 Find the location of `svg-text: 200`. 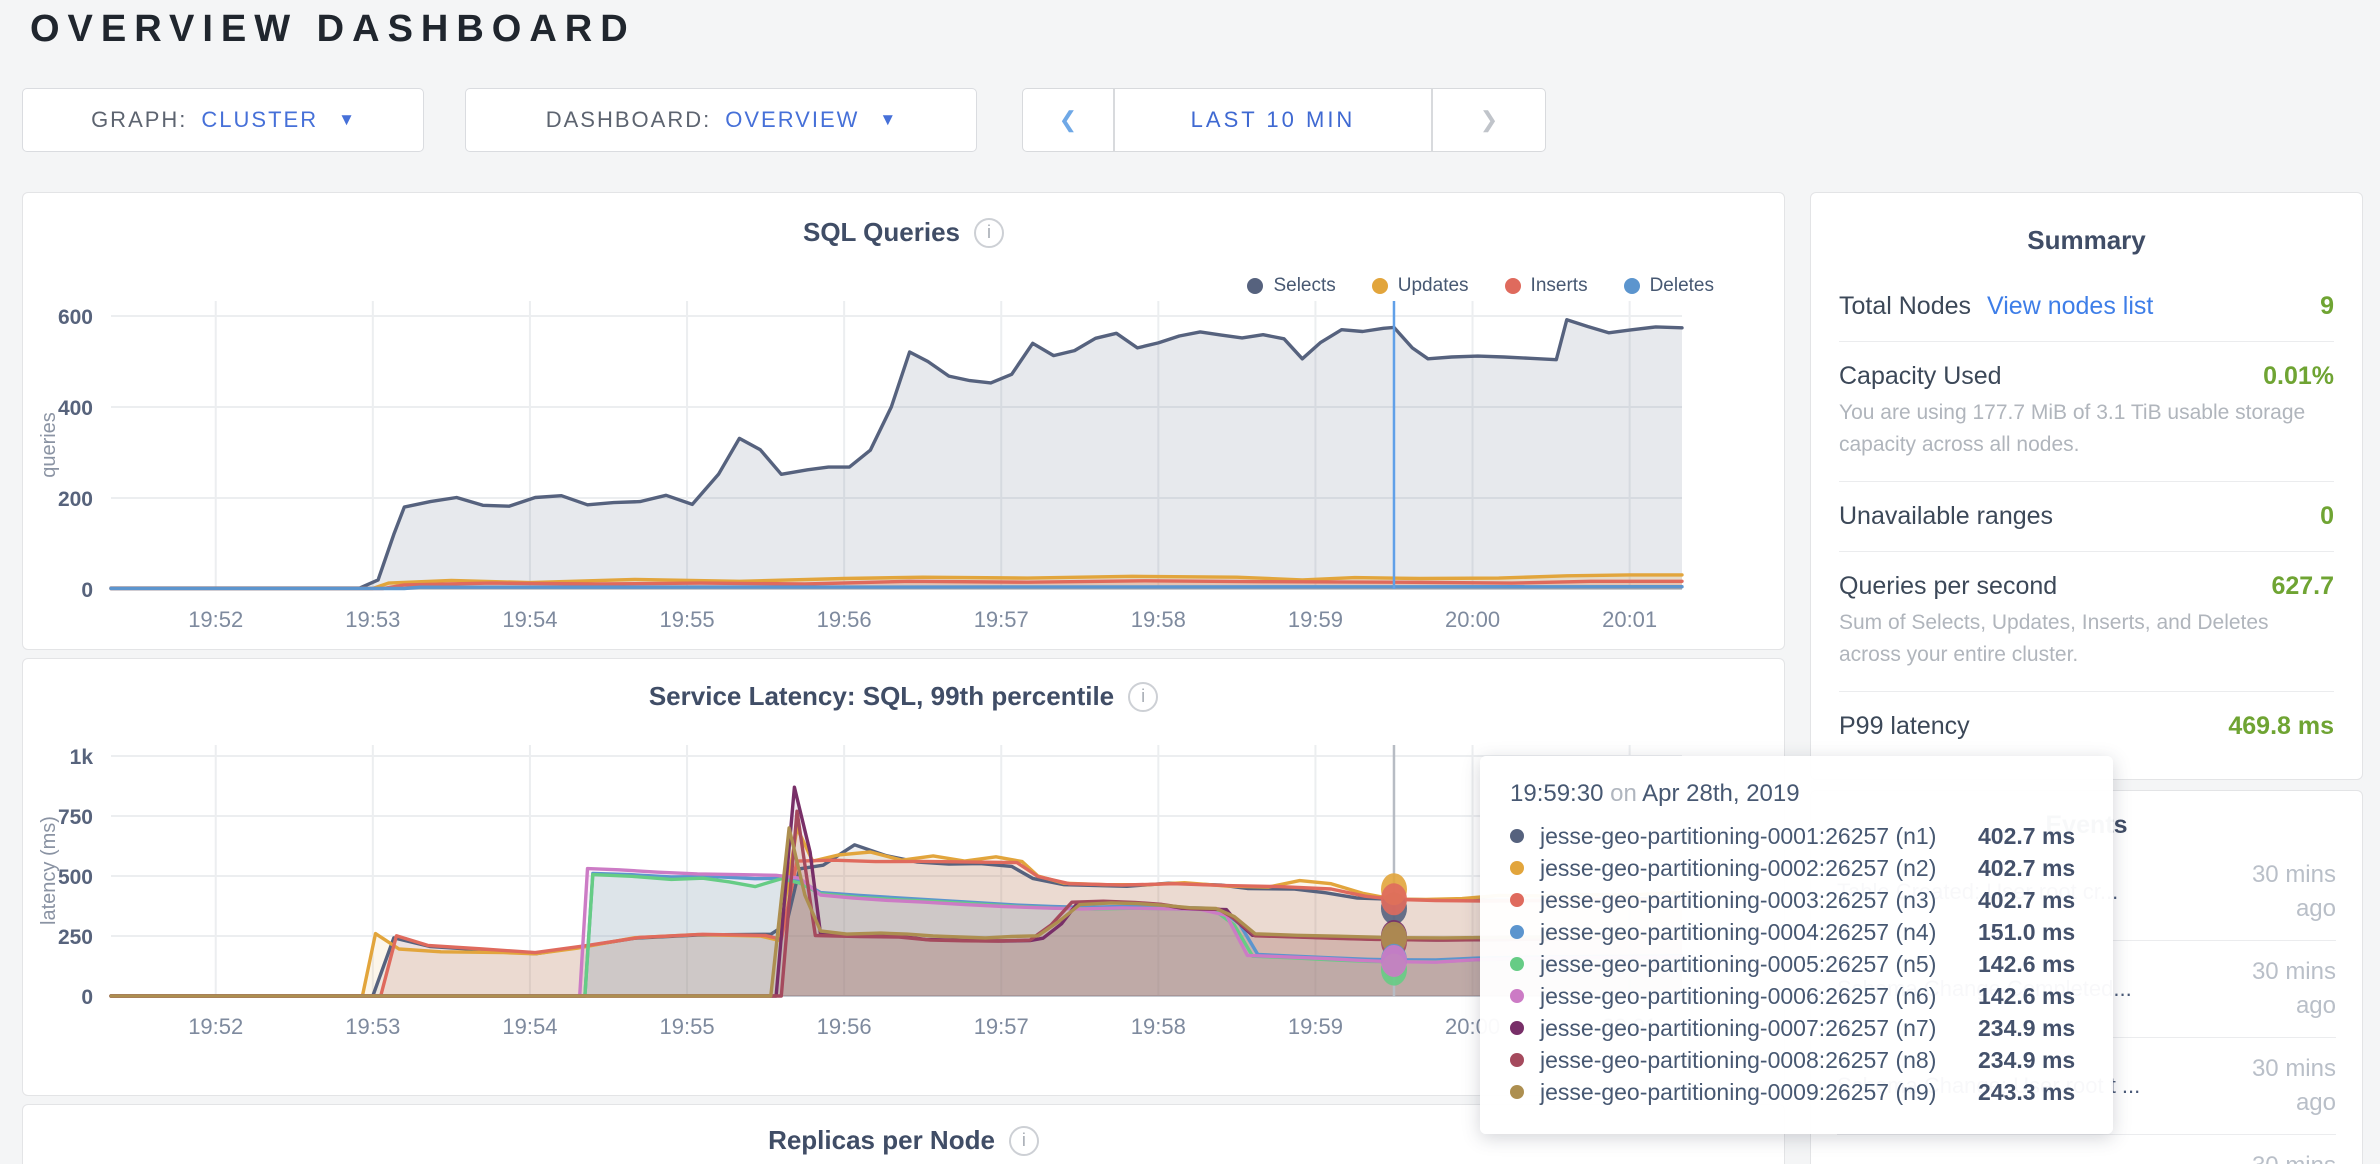

svg-text: 200 is located at coordinates (75, 499).